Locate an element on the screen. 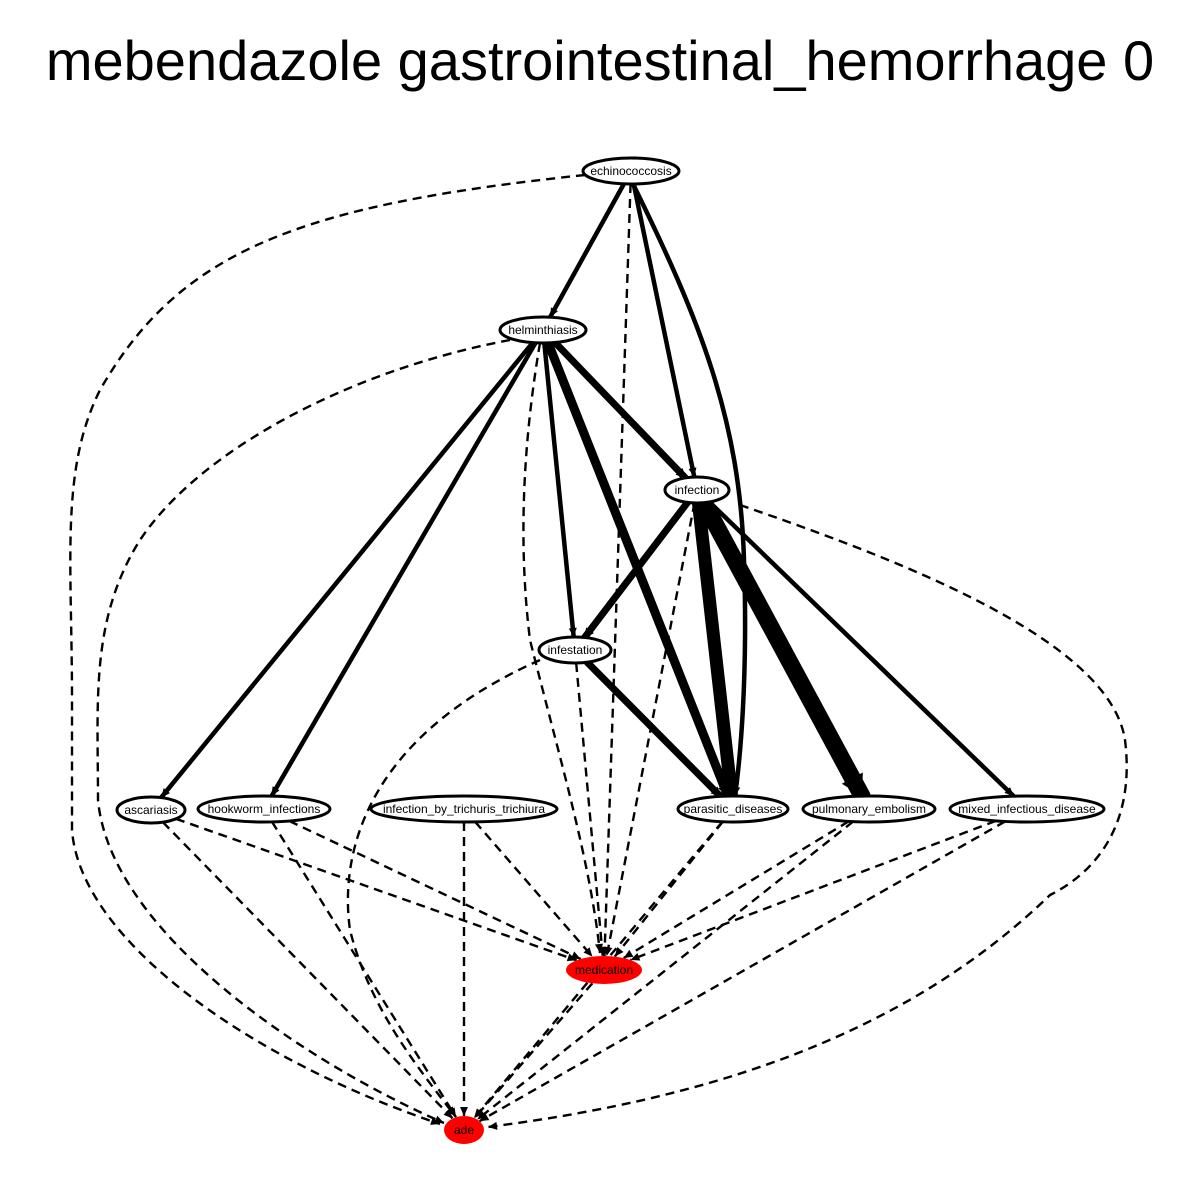  node-label: infection_by_trichuris_trichiura is located at coordinates (464, 809).